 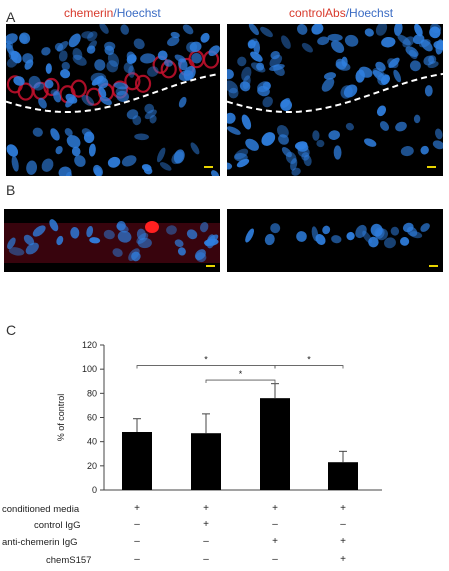 I want to click on micrograph-b-chemerin, so click(x=112, y=240).